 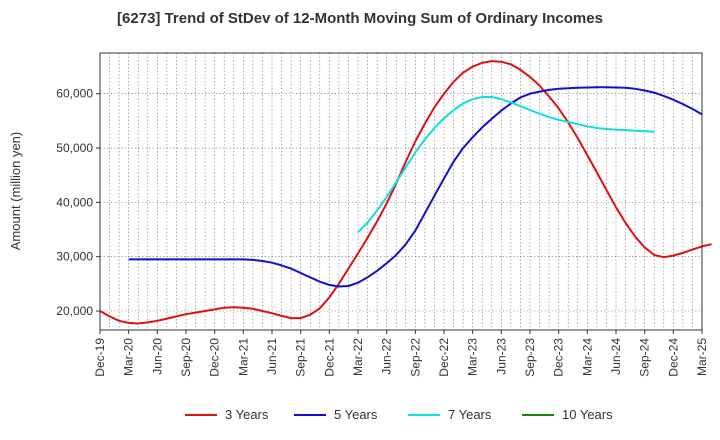 I want to click on x-tick-label: Sep-22, so click(x=415, y=357).